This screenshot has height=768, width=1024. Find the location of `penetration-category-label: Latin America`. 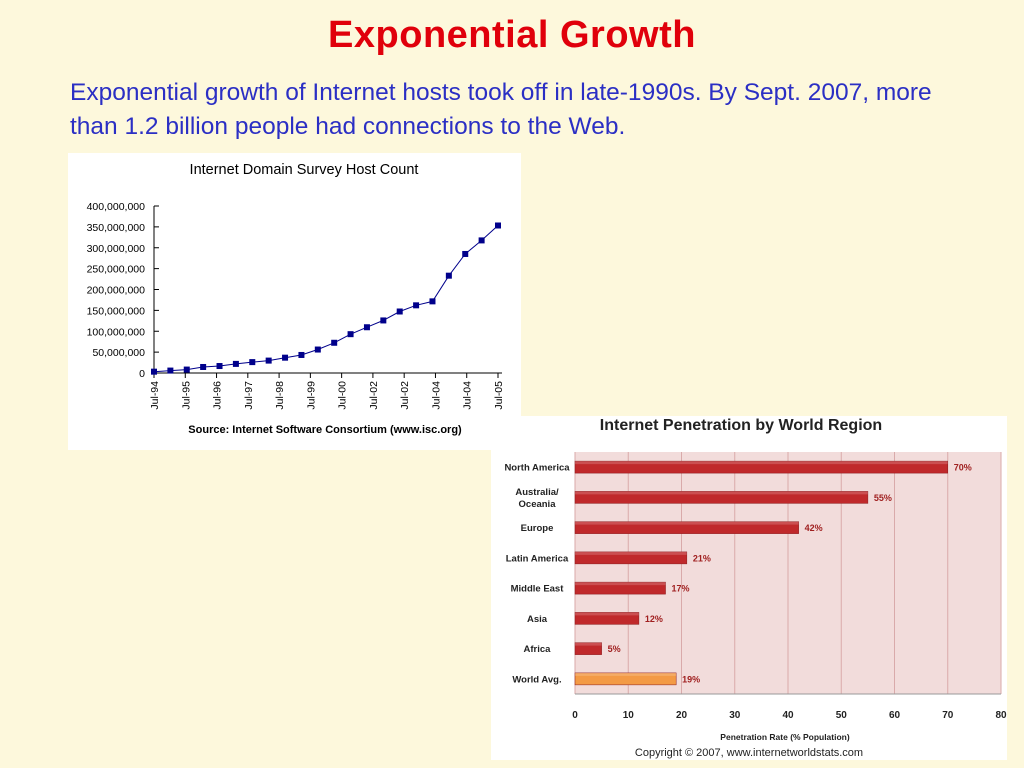

penetration-category-label: Latin America is located at coordinates (537, 558).